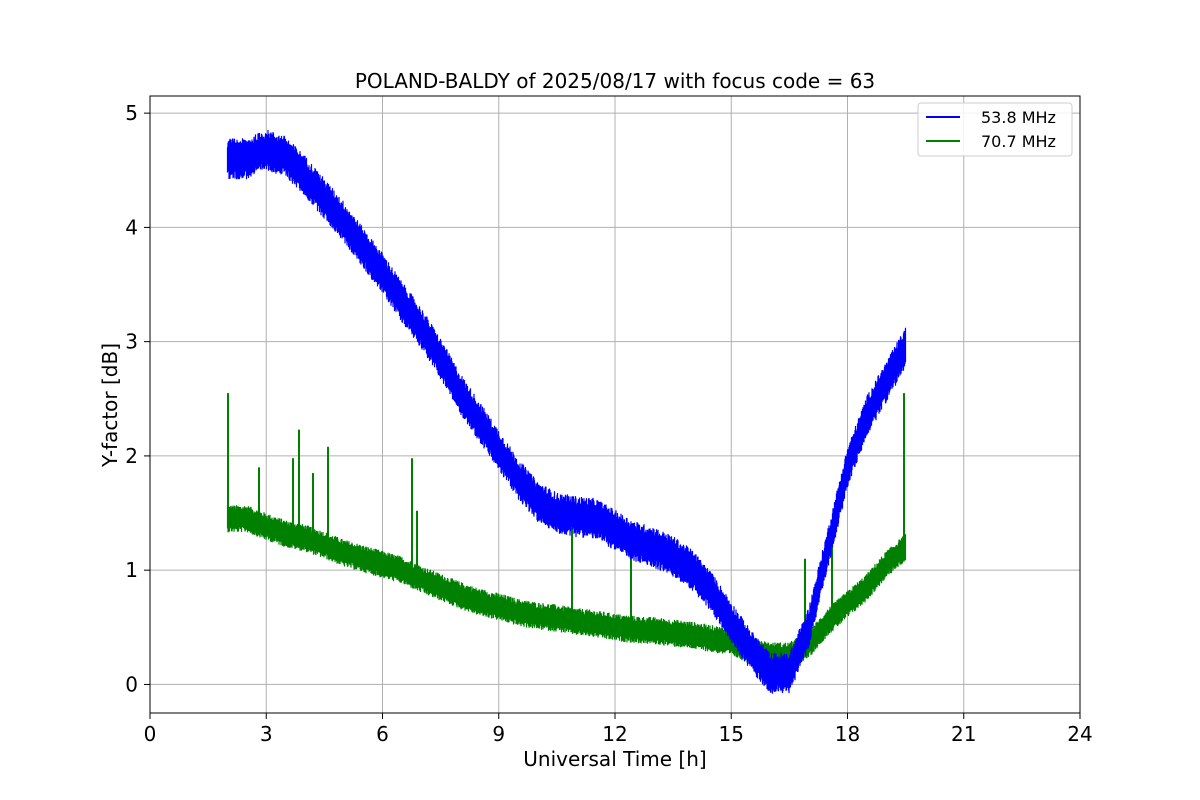 The width and height of the screenshot is (1200, 800). What do you see at coordinates (131, 342) in the screenshot?
I see `y-tick-label: 3` at bounding box center [131, 342].